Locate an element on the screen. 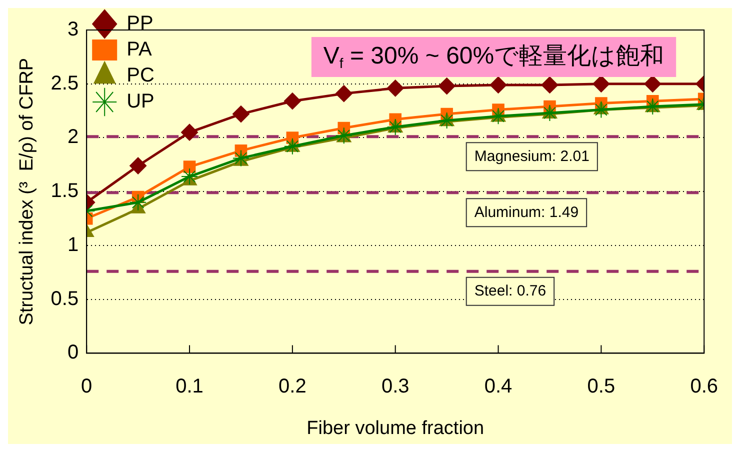 The width and height of the screenshot is (740, 452). y-tick-label: 0.5 is located at coordinates (64, 299).